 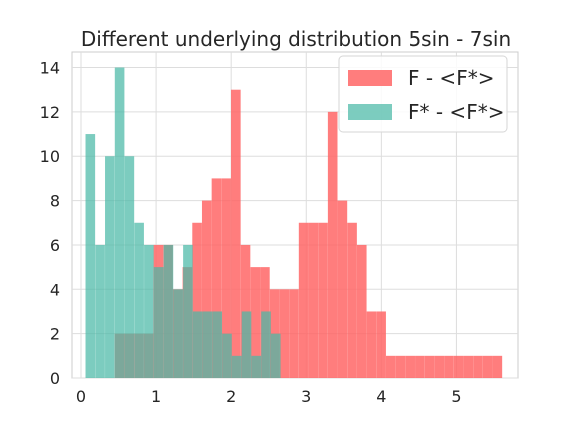 What do you see at coordinates (451, 78) in the screenshot?
I see `legend-label-f: F - <F*>` at bounding box center [451, 78].